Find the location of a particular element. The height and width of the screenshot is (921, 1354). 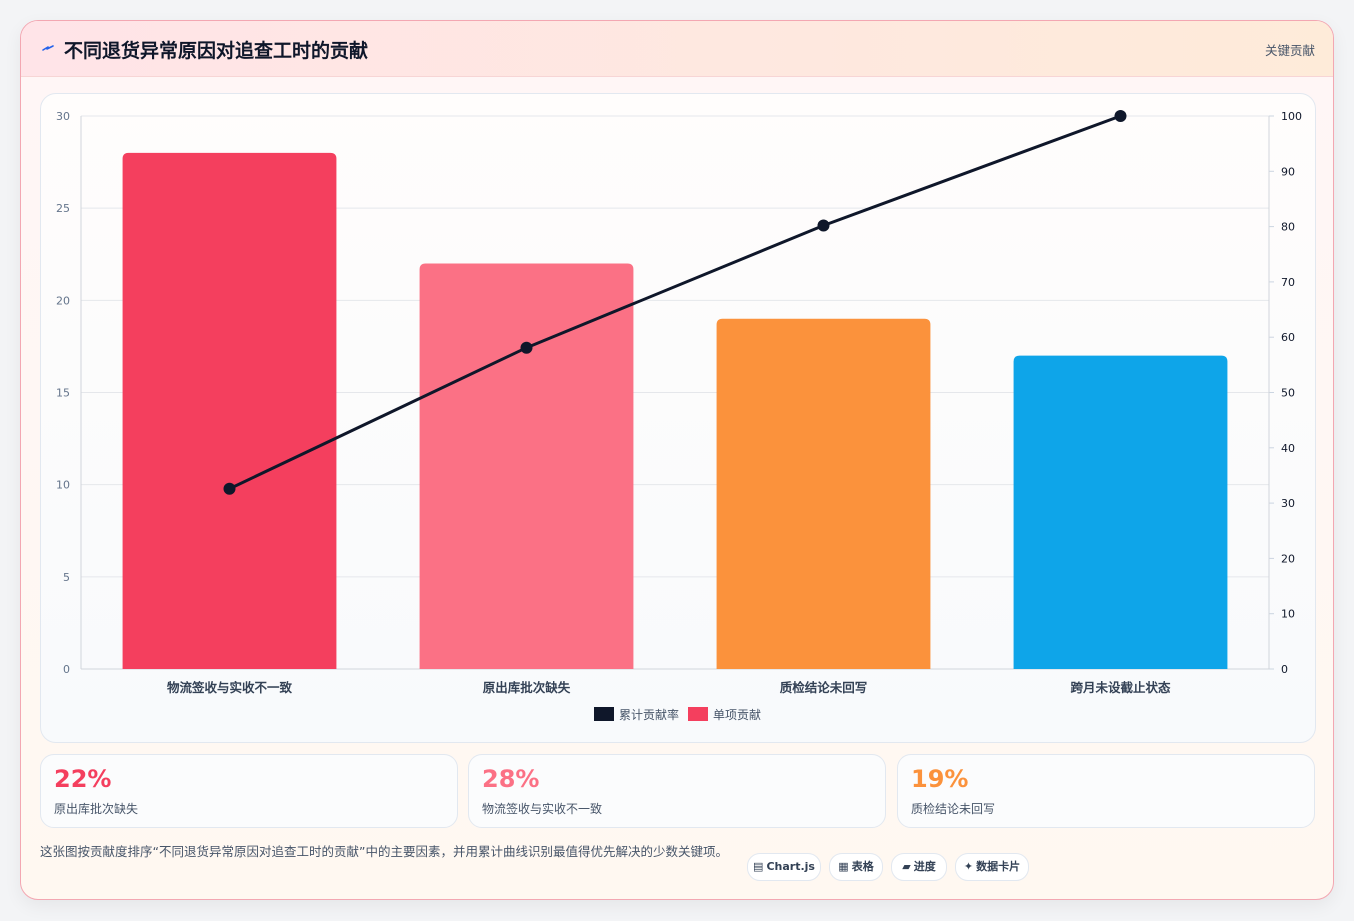

y-right-tick-label: 70 is located at coordinates (1288, 282).